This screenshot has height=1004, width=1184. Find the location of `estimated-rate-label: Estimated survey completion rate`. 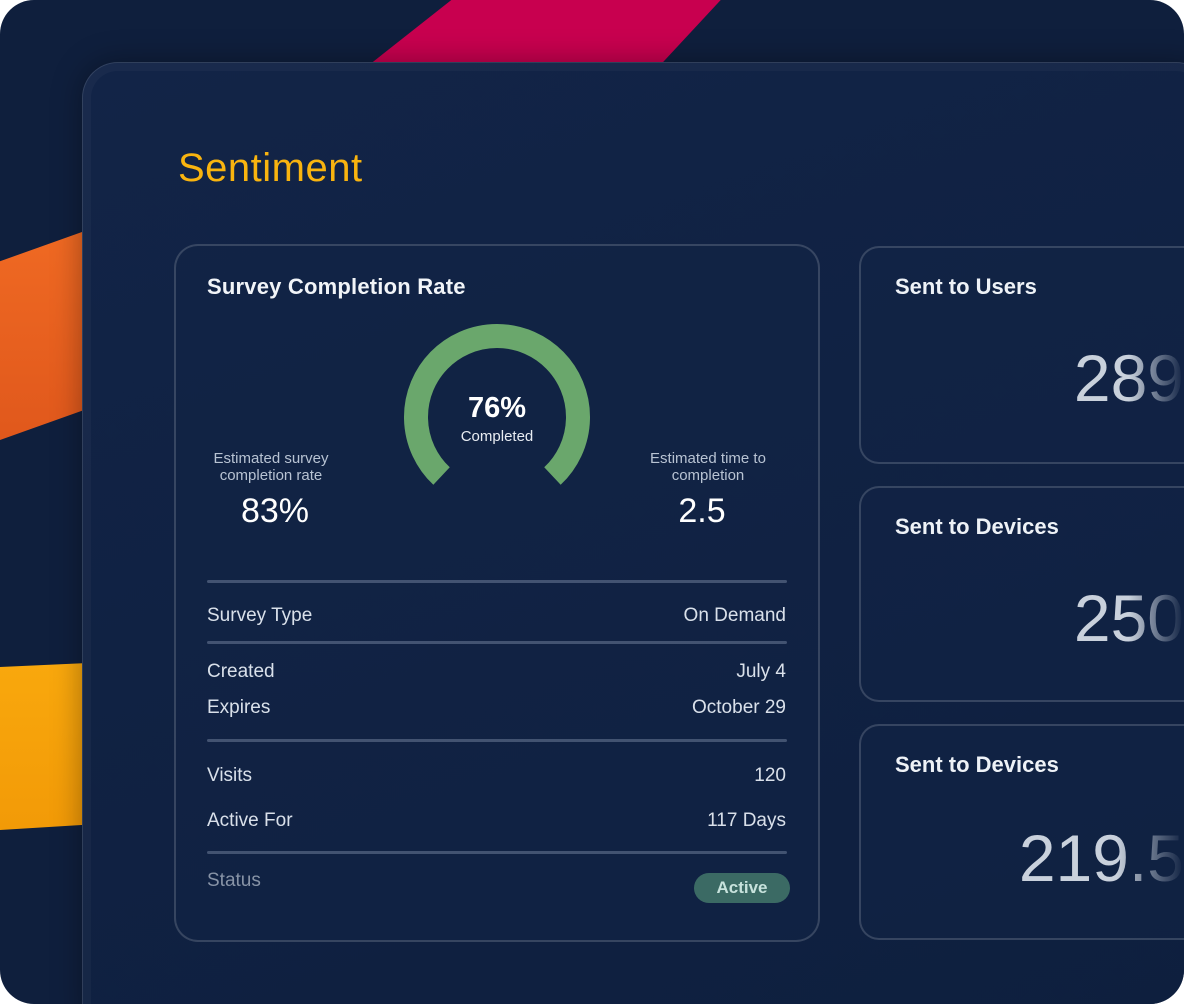

estimated-rate-label: Estimated survey completion rate is located at coordinates (271, 467).